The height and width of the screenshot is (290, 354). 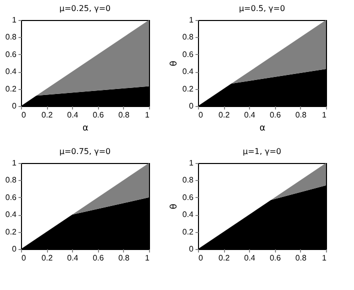 I want to click on chart-title: μ=0.5, γ=0, so click(x=262, y=8).